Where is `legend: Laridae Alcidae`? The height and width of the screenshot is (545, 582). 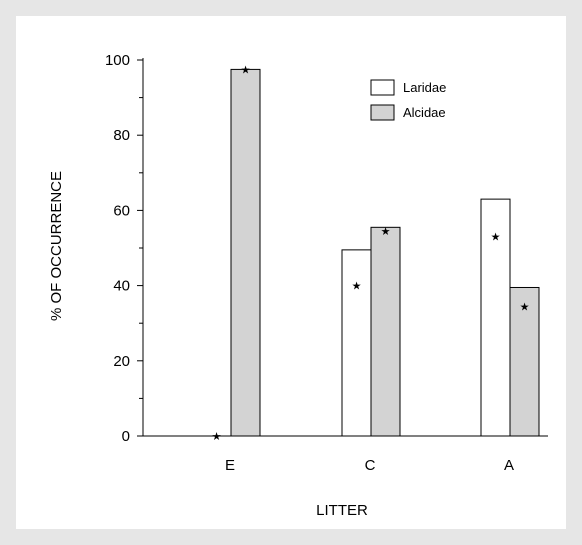
legend: Laridae Alcidae is located at coordinates (408, 100).